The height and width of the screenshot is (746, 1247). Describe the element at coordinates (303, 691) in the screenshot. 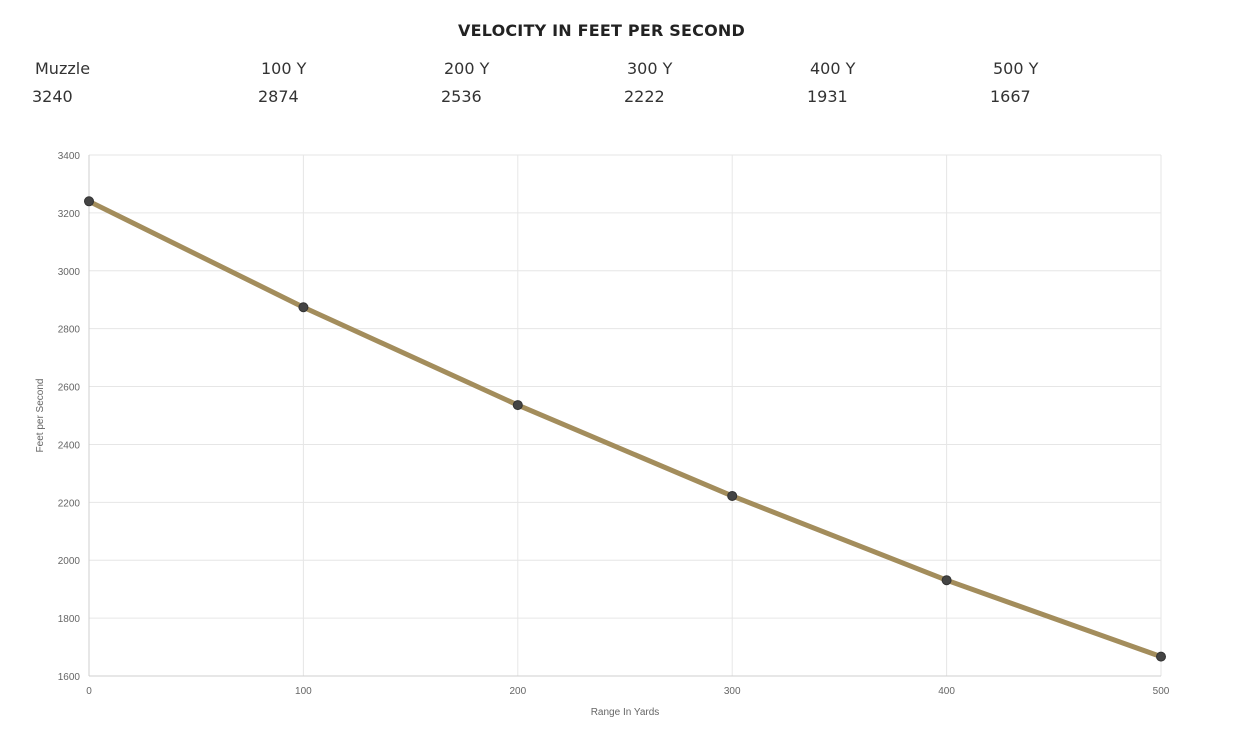

I see `x-tick-label: 100` at that location.